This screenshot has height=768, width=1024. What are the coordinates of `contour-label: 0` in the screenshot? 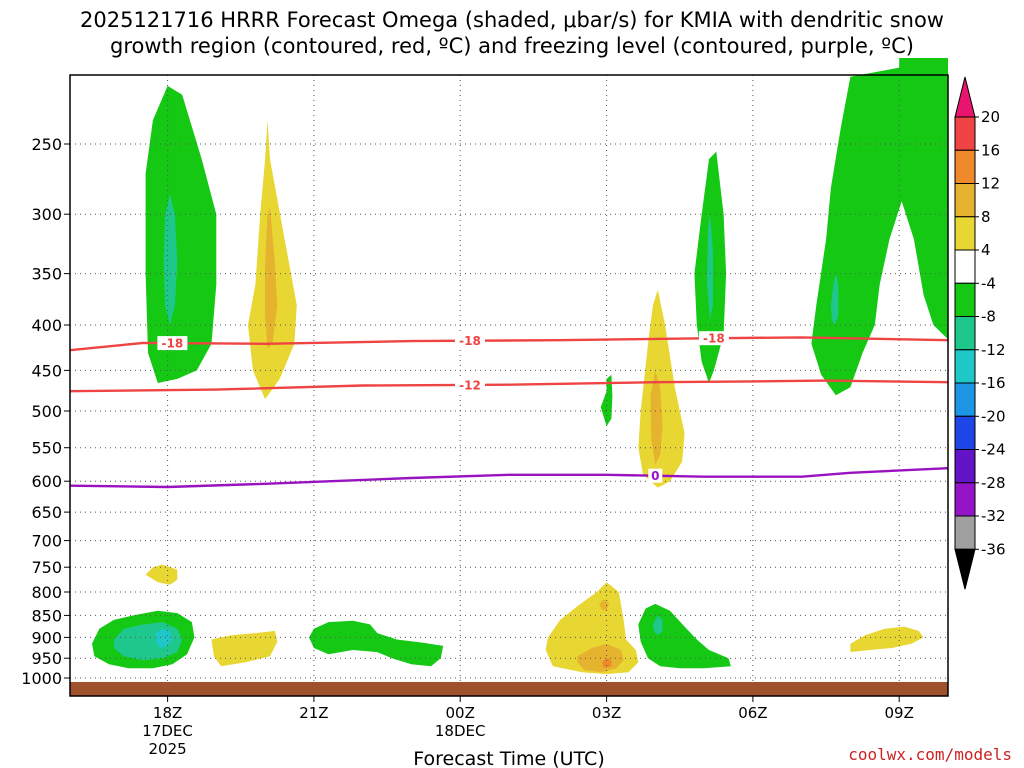 It's located at (655, 476).